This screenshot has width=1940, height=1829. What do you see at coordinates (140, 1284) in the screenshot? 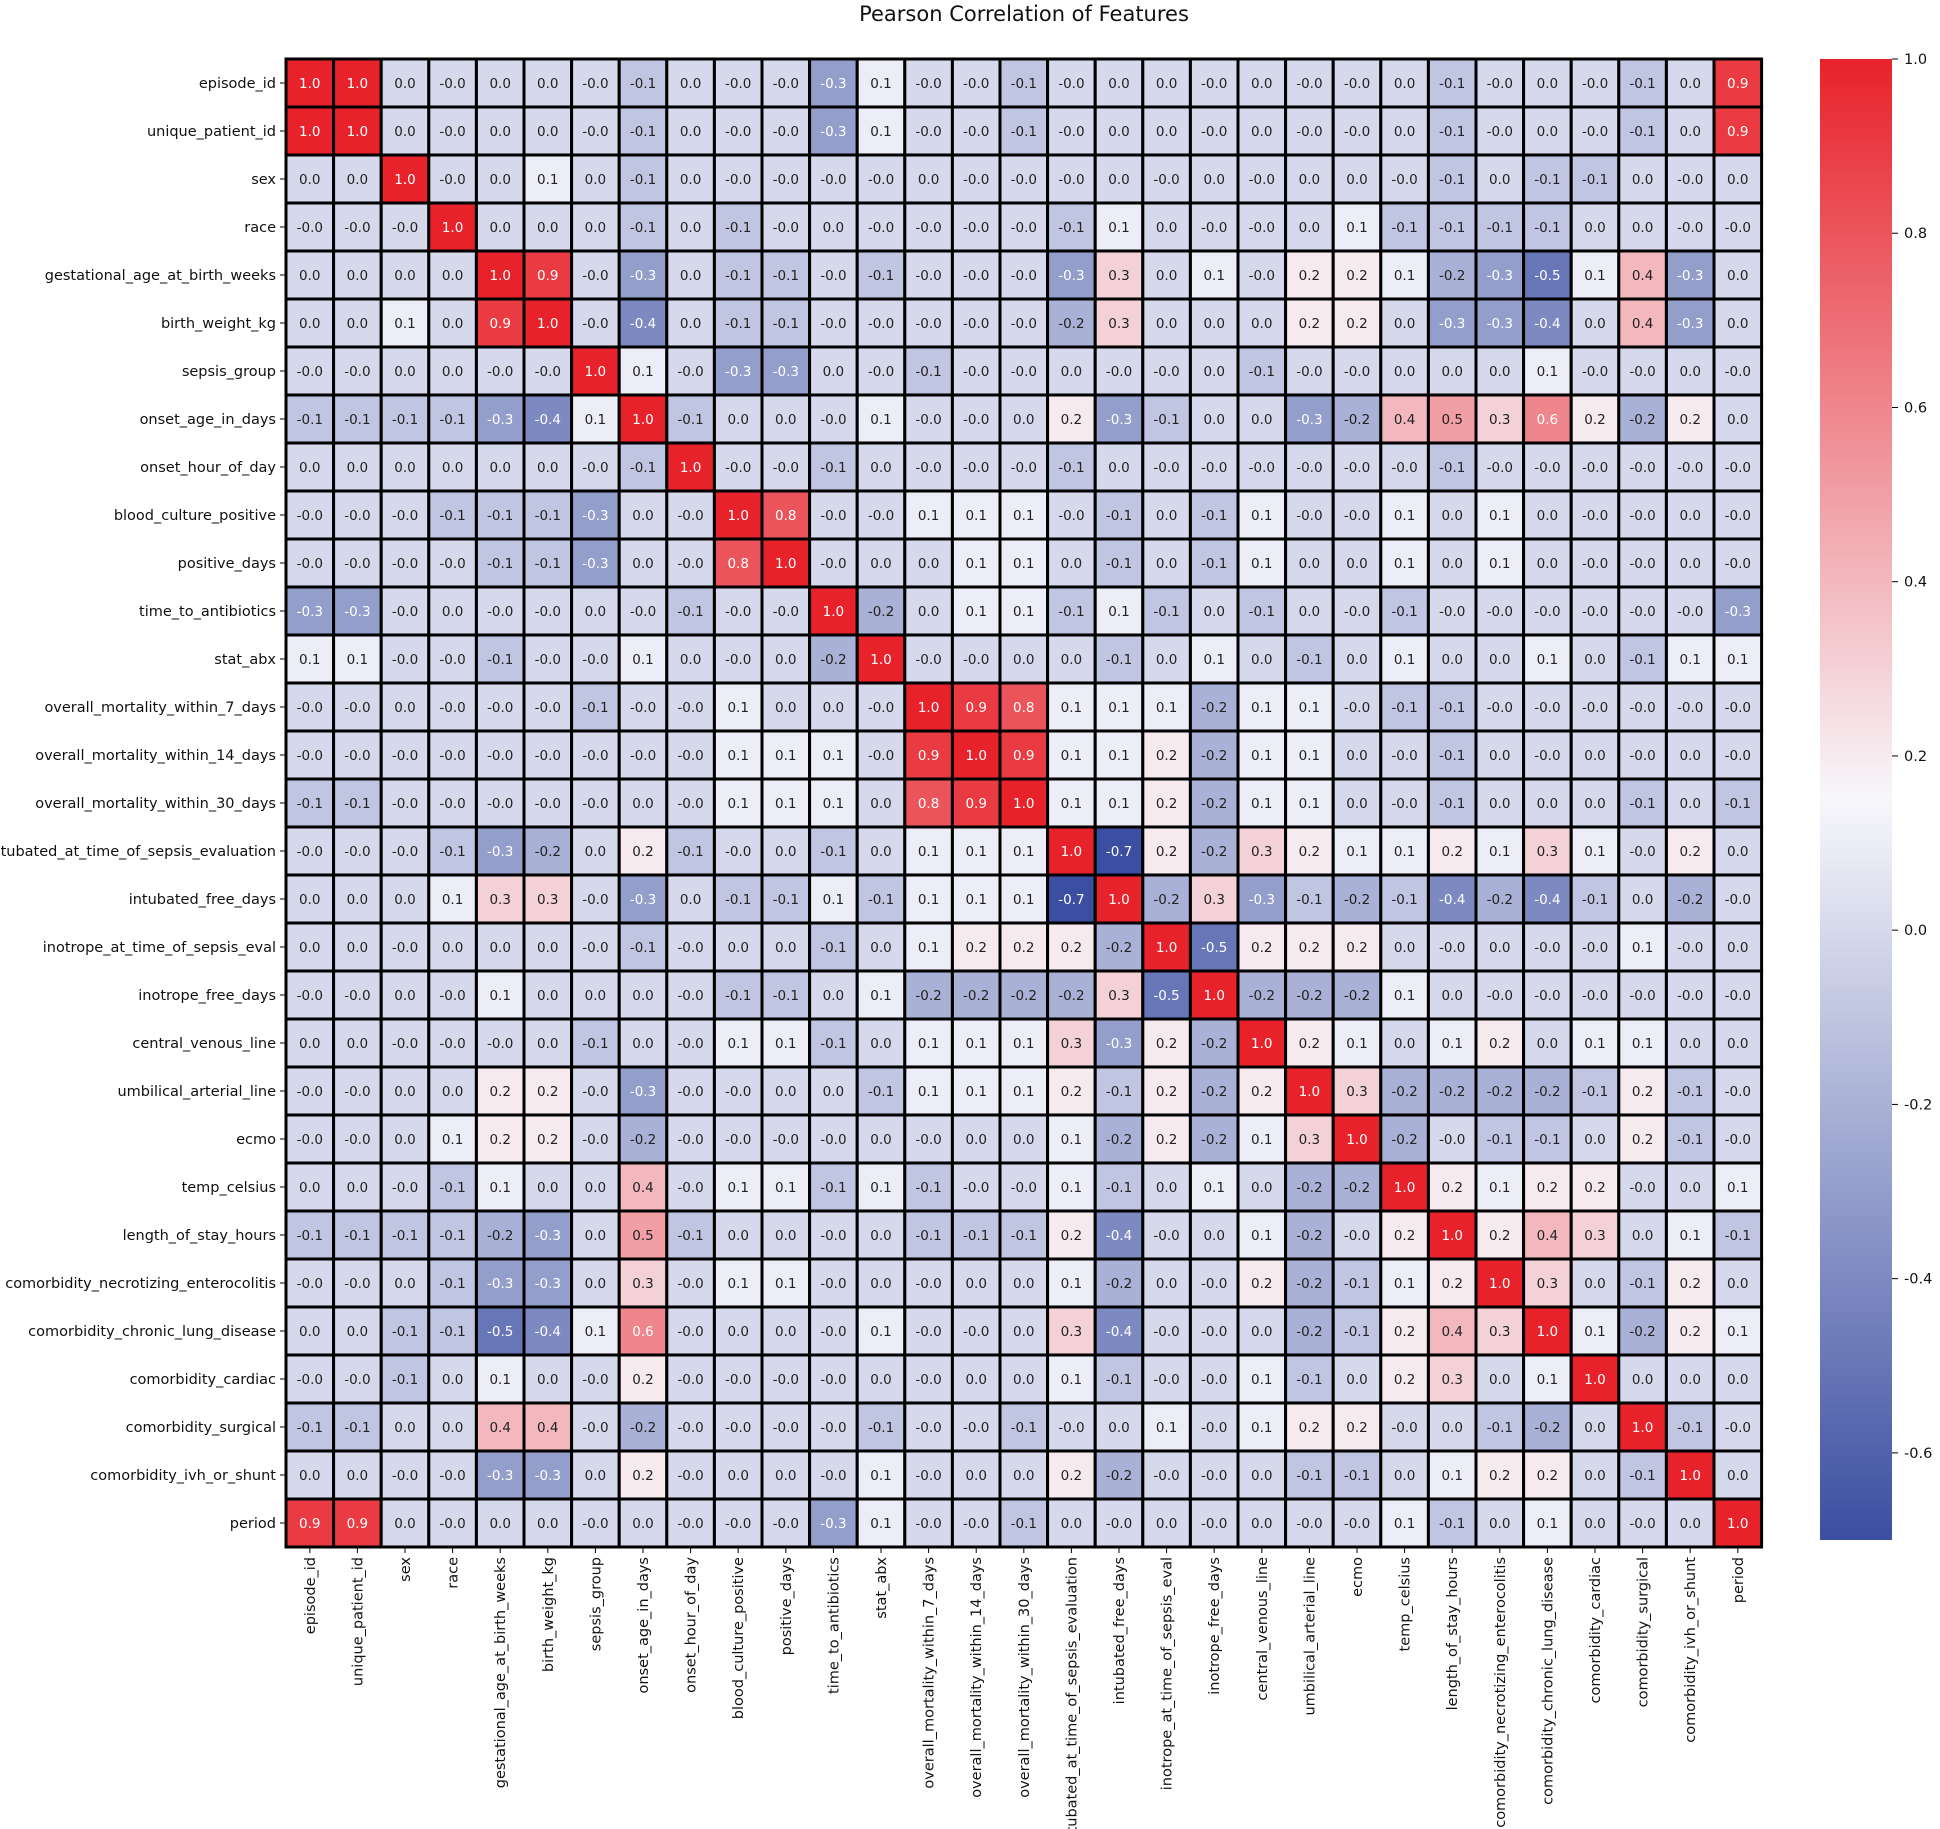
I see `y-tick-label: comorbidity_necrotizing_enterocolitis` at bounding box center [140, 1284].